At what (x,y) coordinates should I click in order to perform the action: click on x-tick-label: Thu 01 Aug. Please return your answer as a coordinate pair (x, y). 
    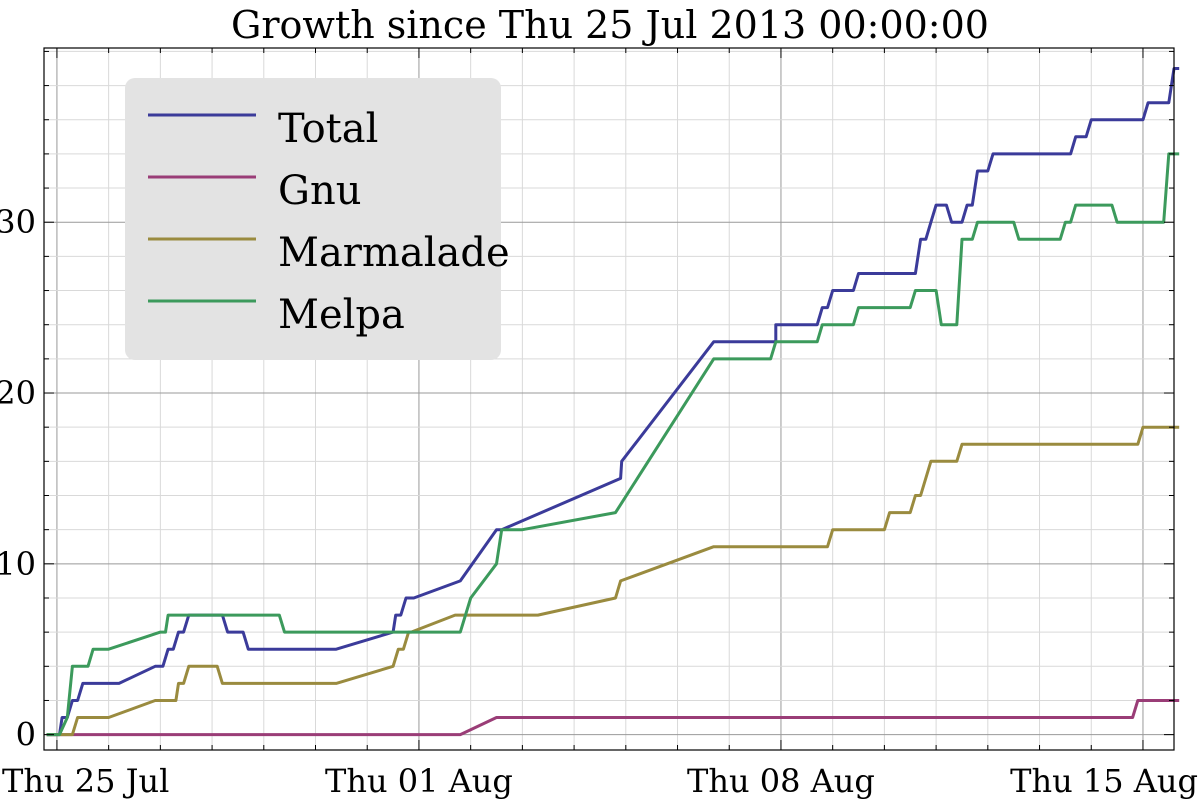
    Looking at the image, I should click on (419, 781).